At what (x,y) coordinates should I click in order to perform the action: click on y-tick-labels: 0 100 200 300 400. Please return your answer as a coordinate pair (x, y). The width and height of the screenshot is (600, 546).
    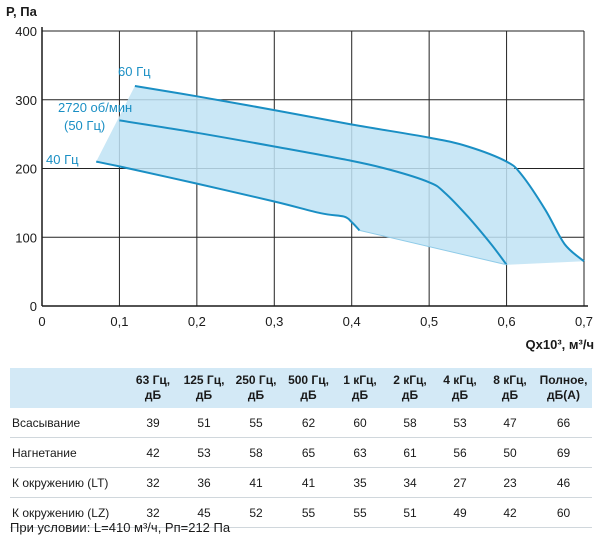
    Looking at the image, I should click on (26, 169).